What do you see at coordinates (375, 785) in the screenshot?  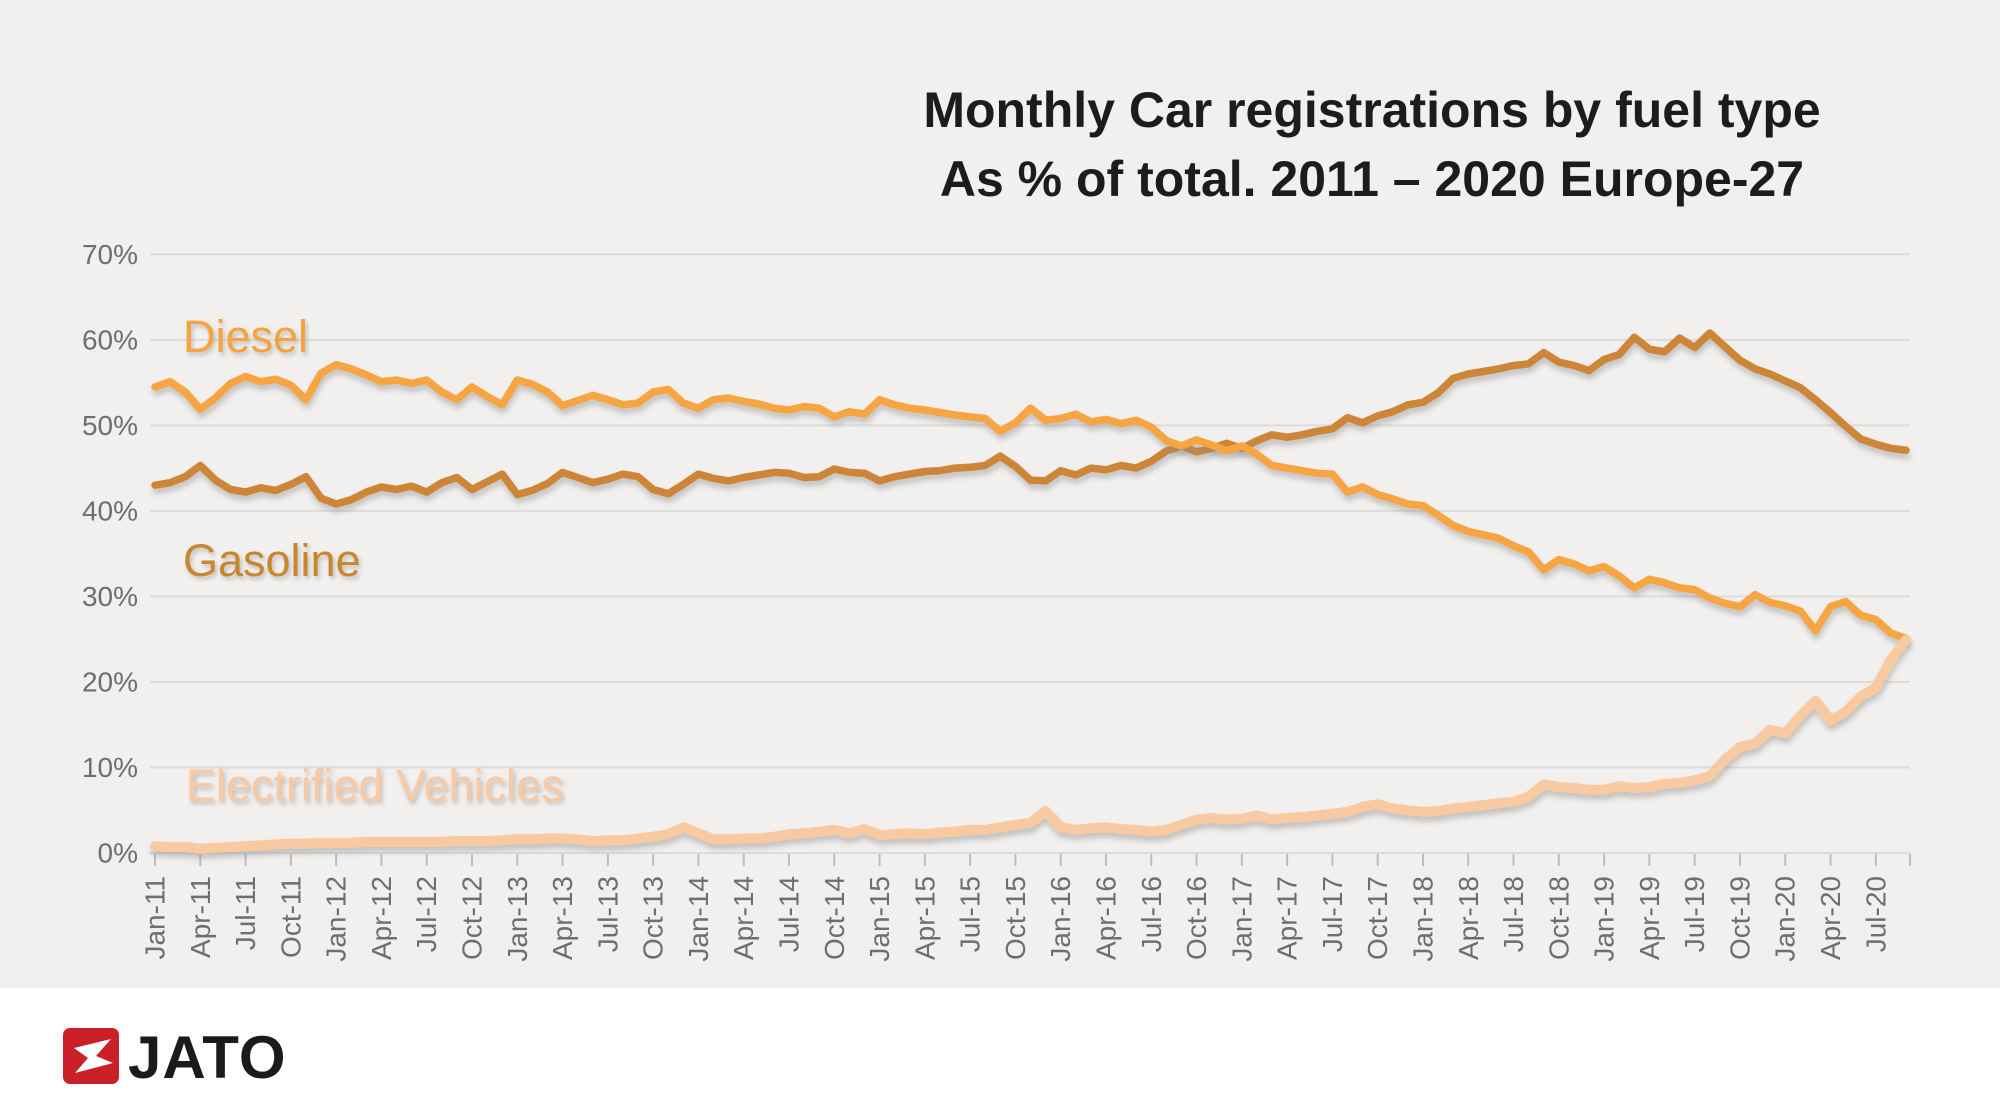 I see `series-label-electrified: Electrified Vehicles` at bounding box center [375, 785].